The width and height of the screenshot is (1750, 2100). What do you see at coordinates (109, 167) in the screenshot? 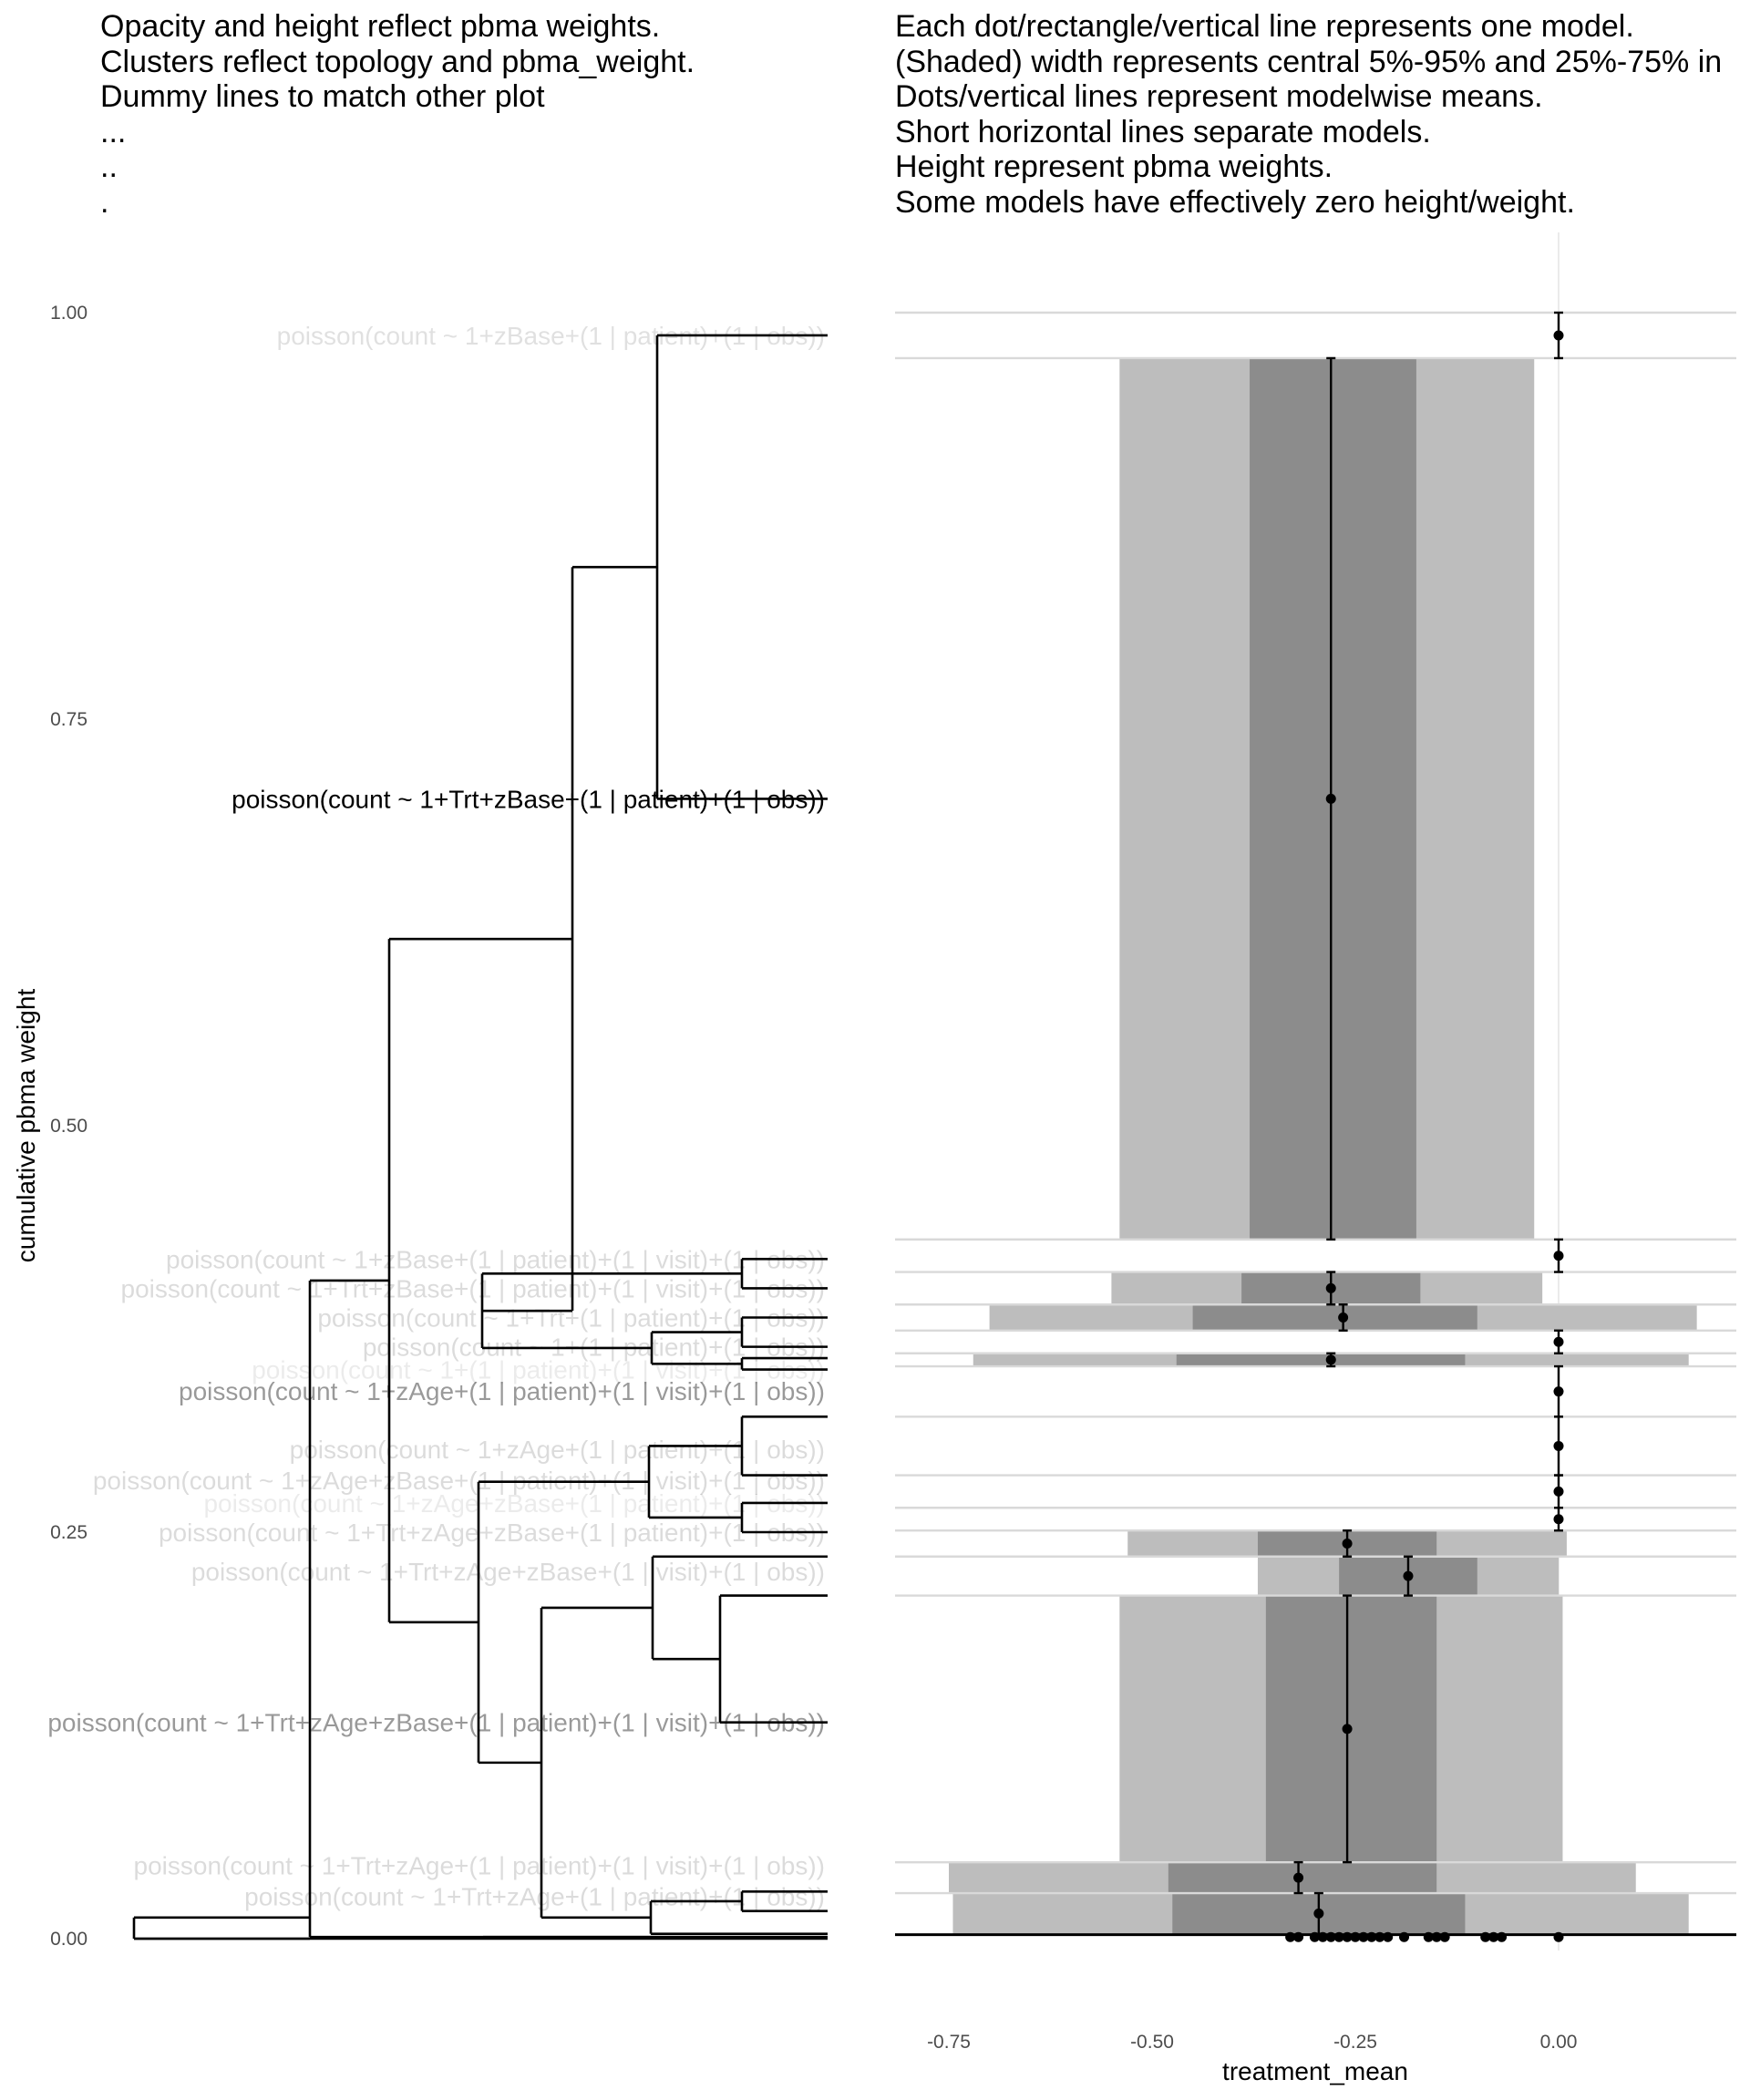
I see `caption-line: ..` at bounding box center [109, 167].